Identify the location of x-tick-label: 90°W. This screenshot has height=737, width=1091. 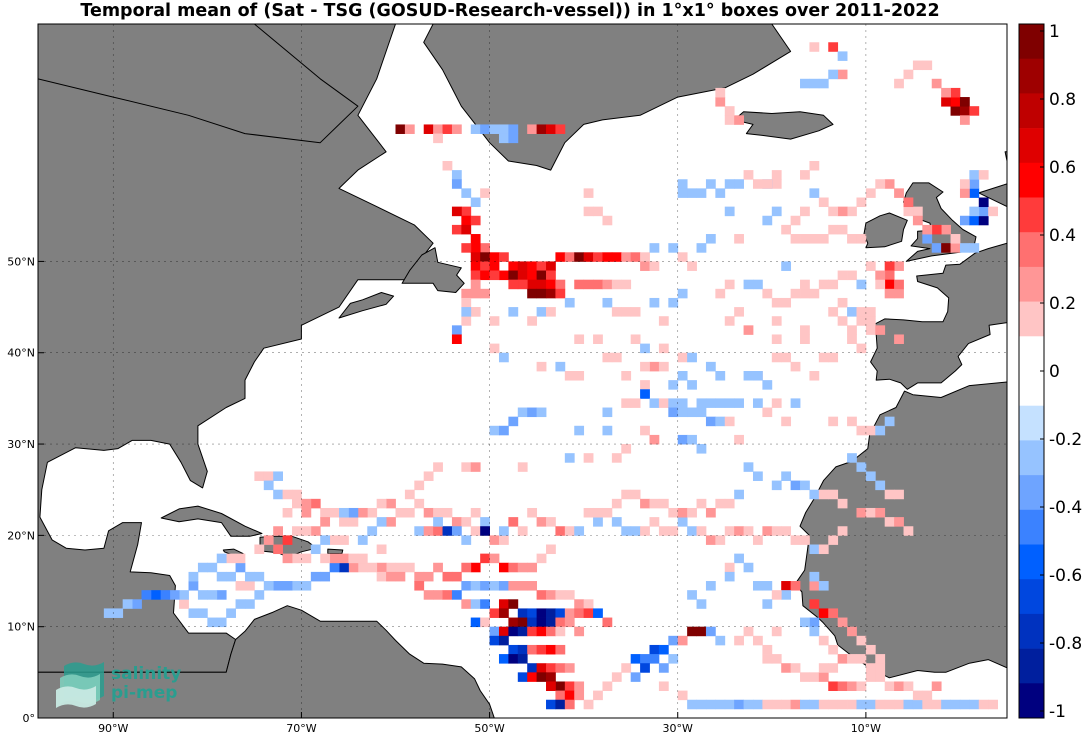
(113, 728).